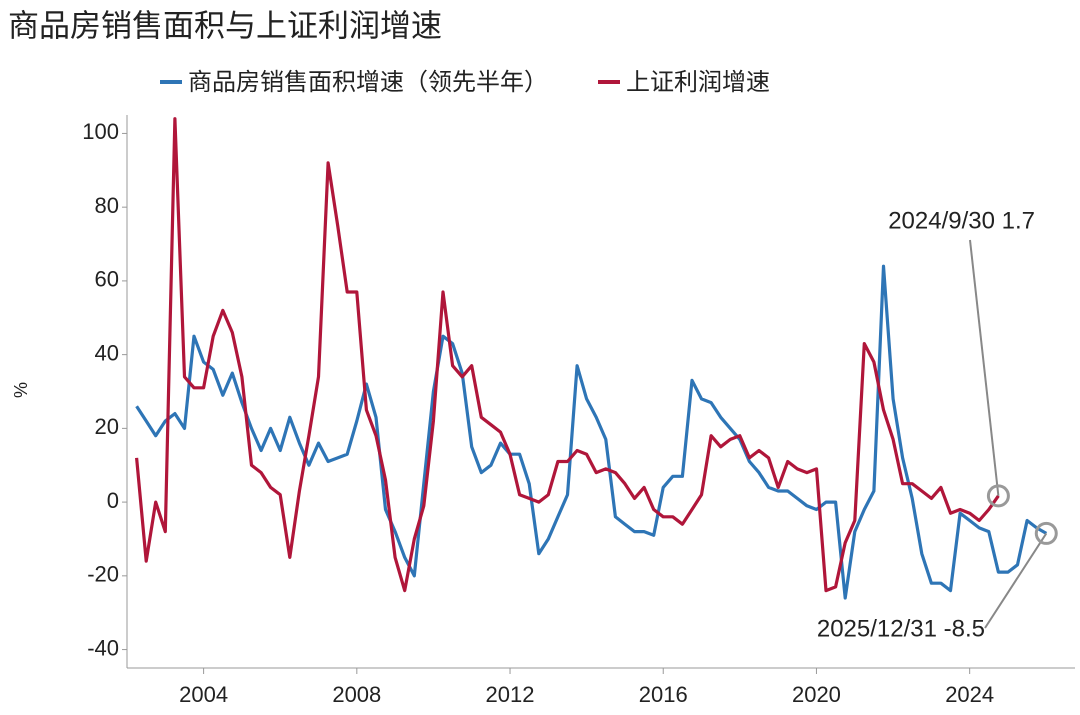 The height and width of the screenshot is (715, 1080). I want to click on x-tick-label: 2008, so click(356, 694).